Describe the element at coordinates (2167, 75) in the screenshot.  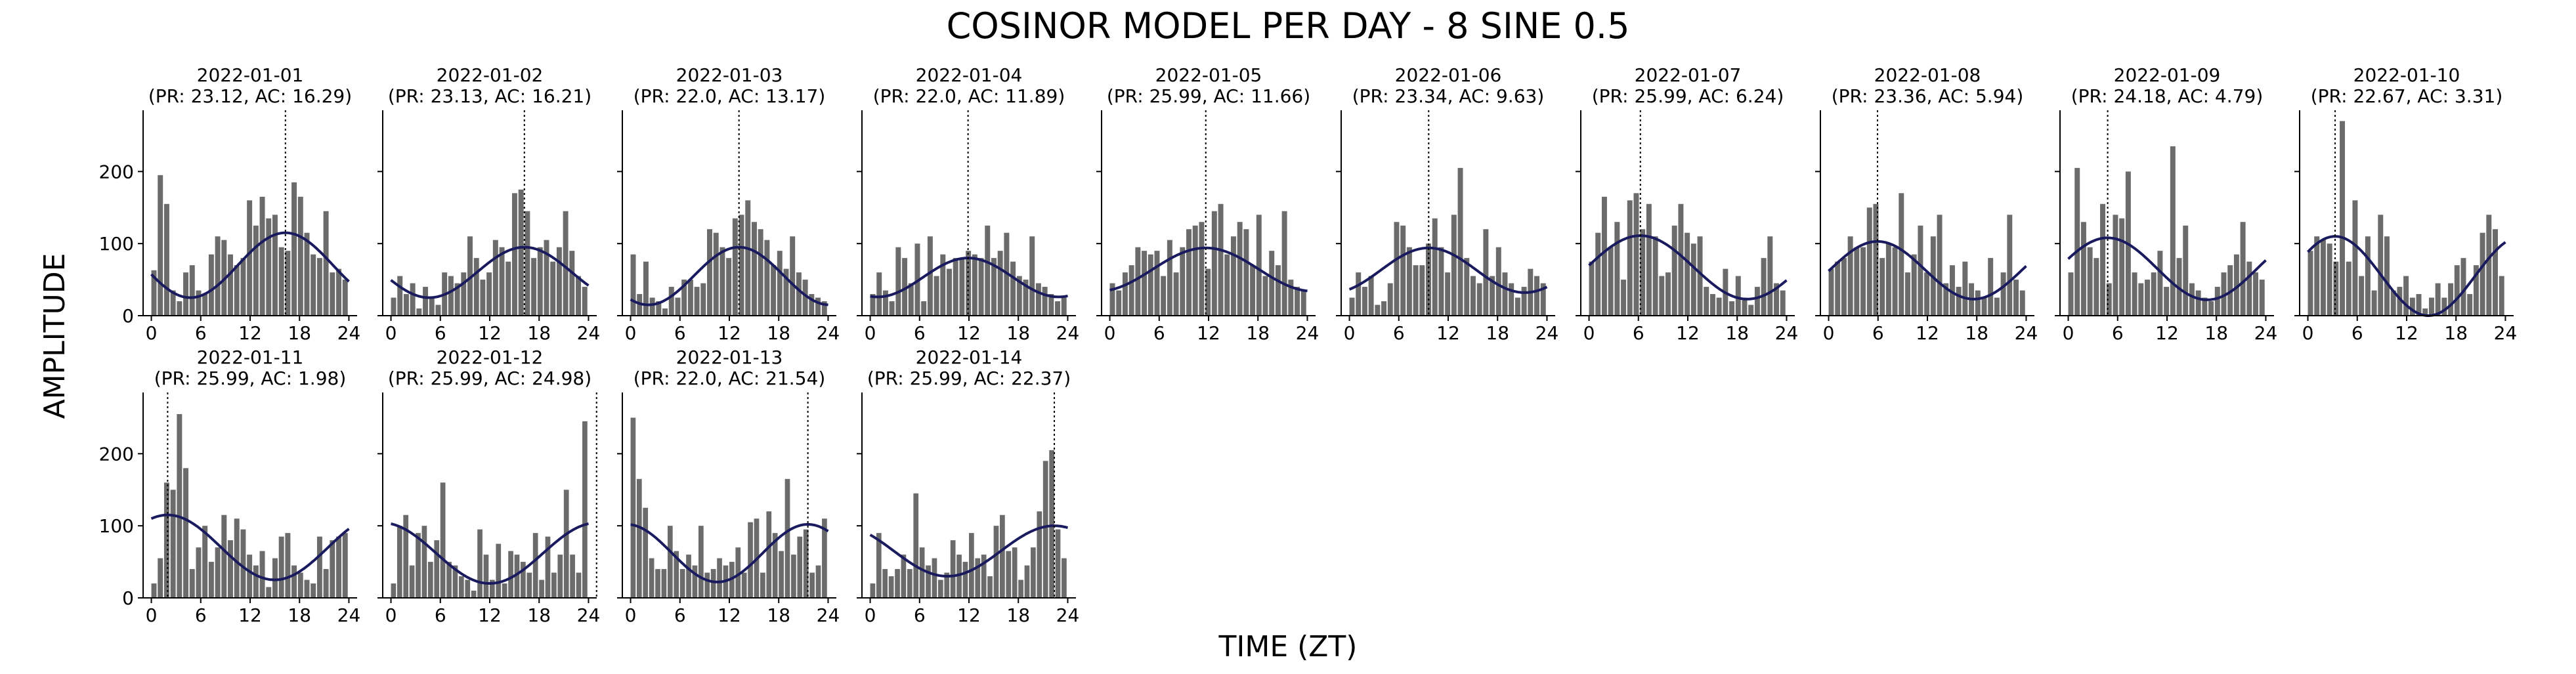
I see `panel-date: 2022-01-09` at that location.